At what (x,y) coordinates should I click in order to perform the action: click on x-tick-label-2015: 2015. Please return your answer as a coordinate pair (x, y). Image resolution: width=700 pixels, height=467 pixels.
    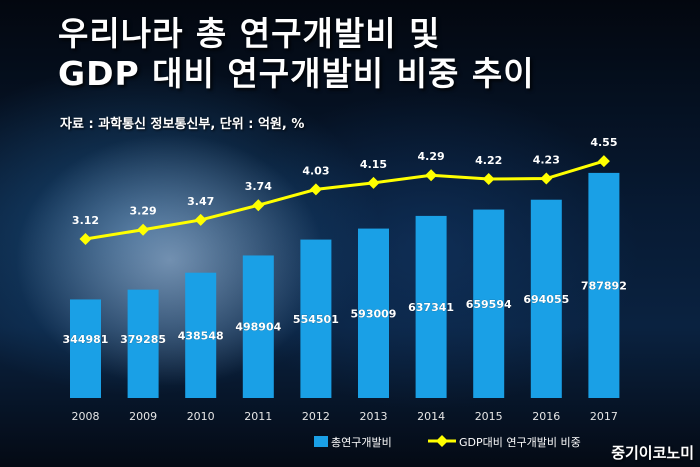
    Looking at the image, I should click on (489, 416).